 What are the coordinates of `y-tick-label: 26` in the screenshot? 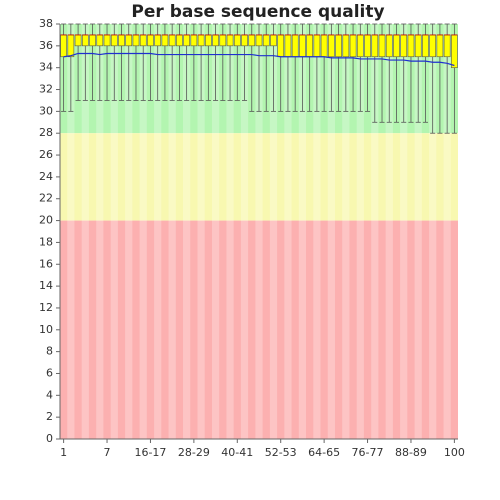 It's located at (46, 154).